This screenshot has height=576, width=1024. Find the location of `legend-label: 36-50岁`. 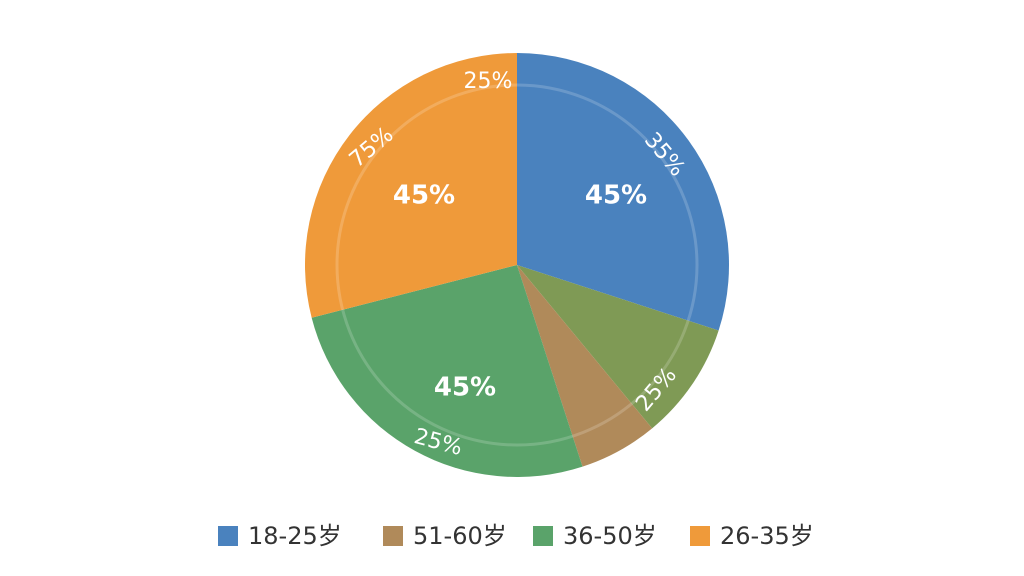

legend-label: 36-50岁 is located at coordinates (610, 536).